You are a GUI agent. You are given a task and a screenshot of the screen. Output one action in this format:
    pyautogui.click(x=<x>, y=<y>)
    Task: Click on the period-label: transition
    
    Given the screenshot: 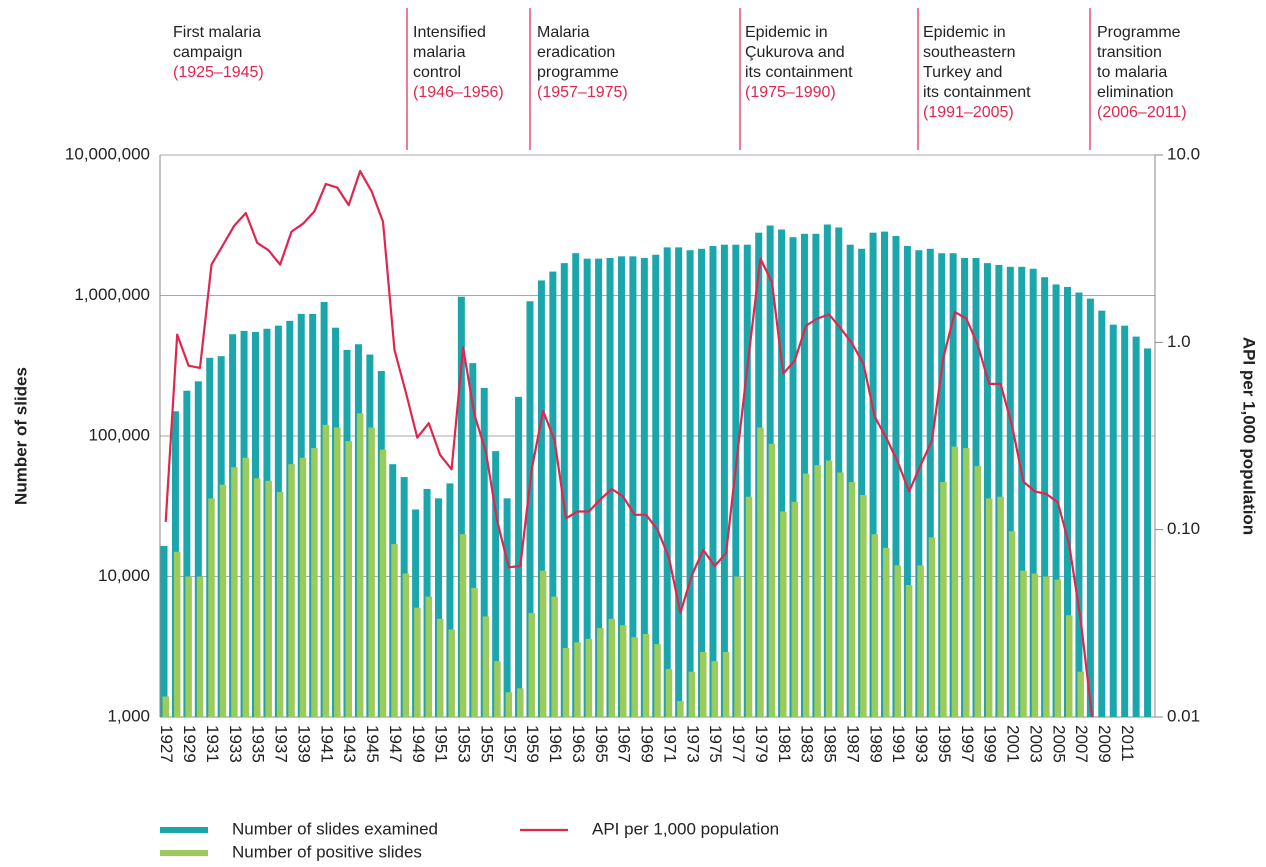 What is the action you would take?
    pyautogui.click(x=1129, y=52)
    